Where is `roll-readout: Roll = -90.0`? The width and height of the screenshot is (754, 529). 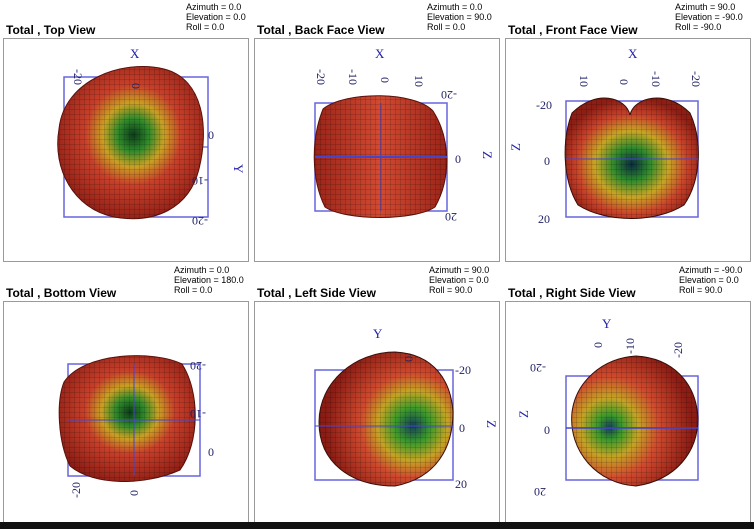
roll-readout: Roll = -90.0 is located at coordinates (698, 27).